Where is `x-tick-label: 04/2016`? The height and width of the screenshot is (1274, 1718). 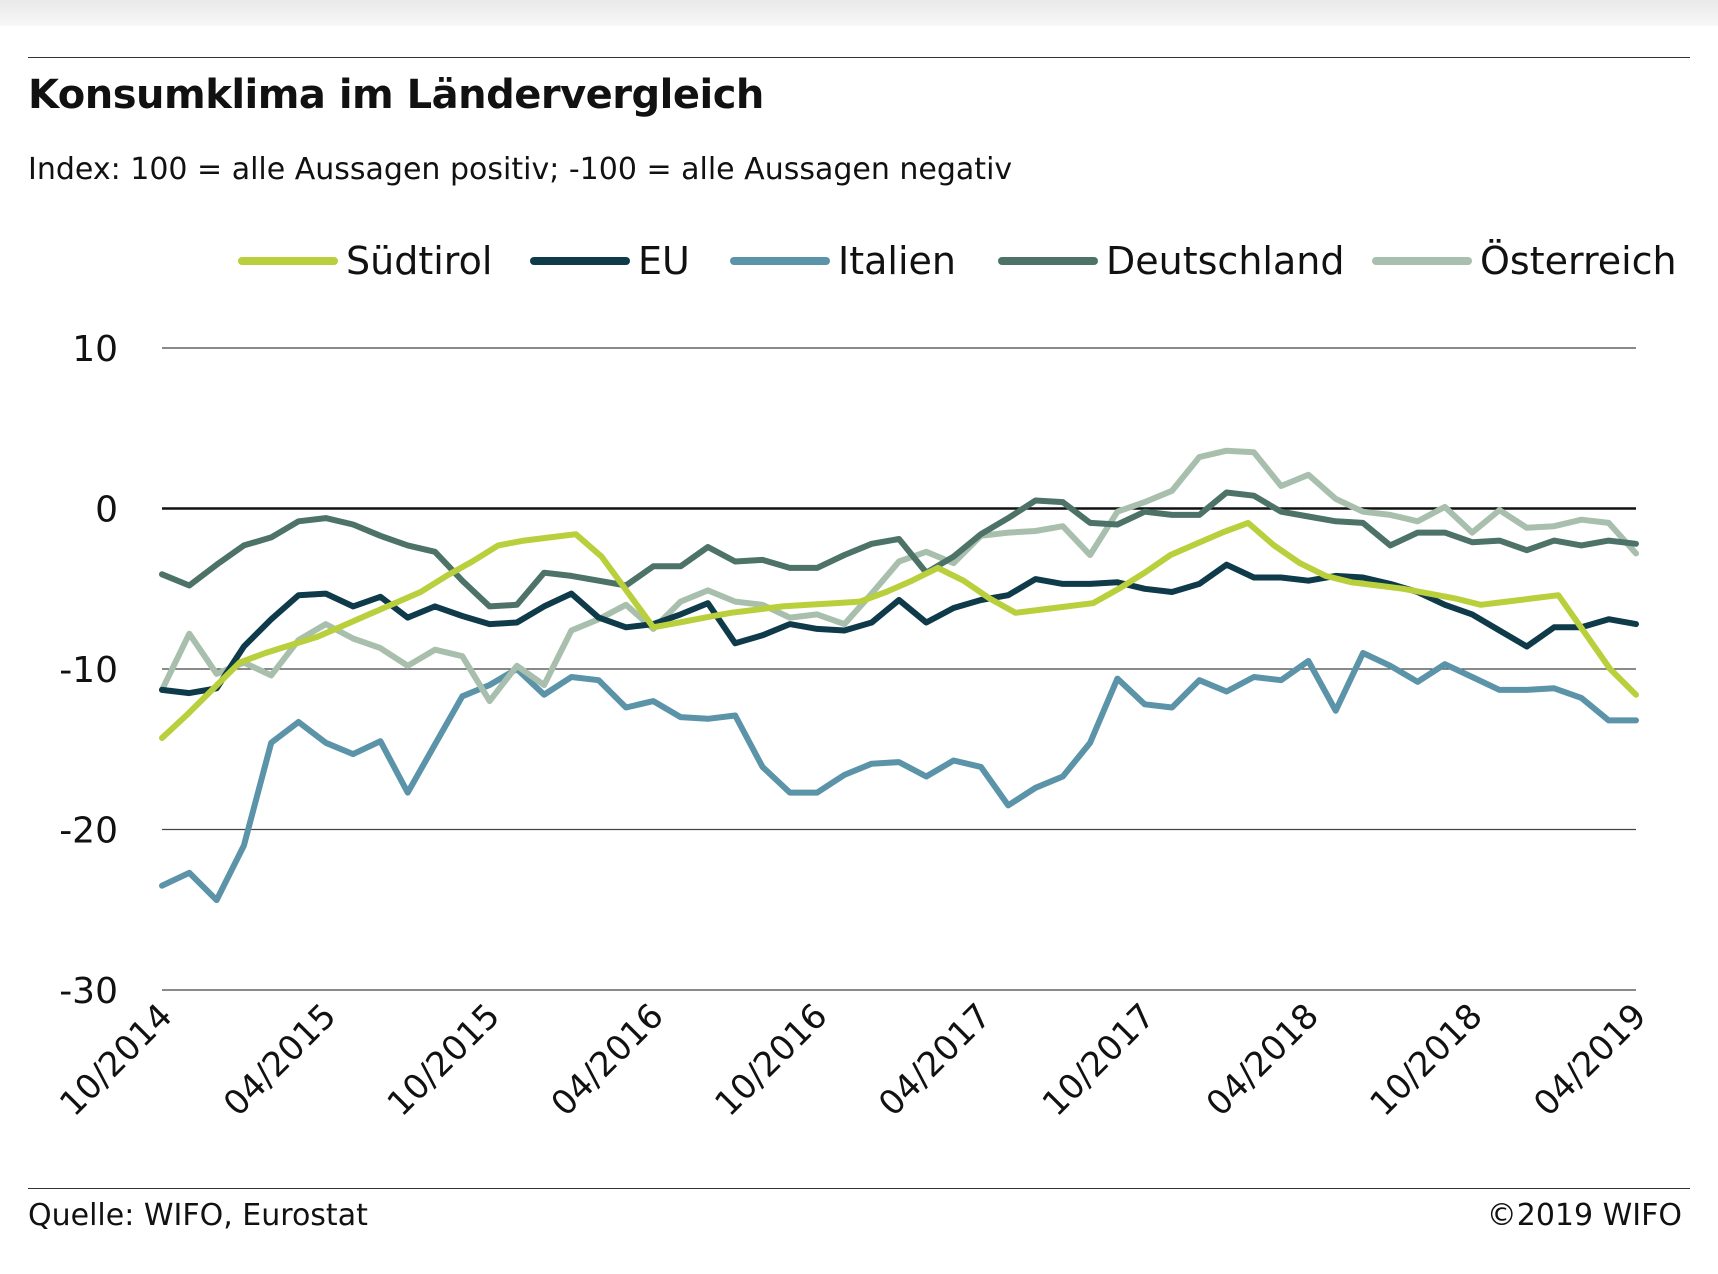
x-tick-label: 04/2016 is located at coordinates (608, 1060).